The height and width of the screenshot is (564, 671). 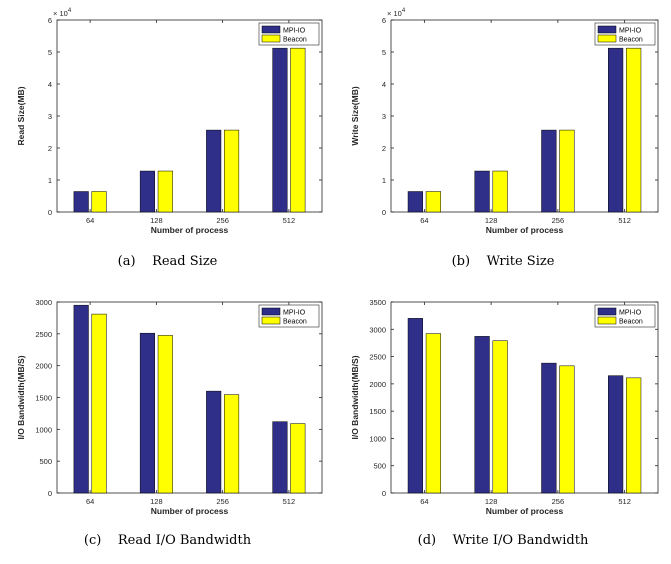 I want to click on caption-tag: (c), so click(x=92, y=540).